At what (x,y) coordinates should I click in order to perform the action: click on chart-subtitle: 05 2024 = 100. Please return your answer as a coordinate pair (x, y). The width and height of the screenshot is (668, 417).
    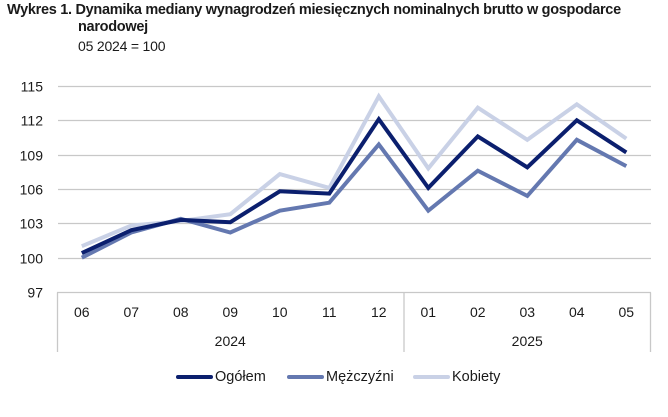
    Looking at the image, I should click on (122, 46).